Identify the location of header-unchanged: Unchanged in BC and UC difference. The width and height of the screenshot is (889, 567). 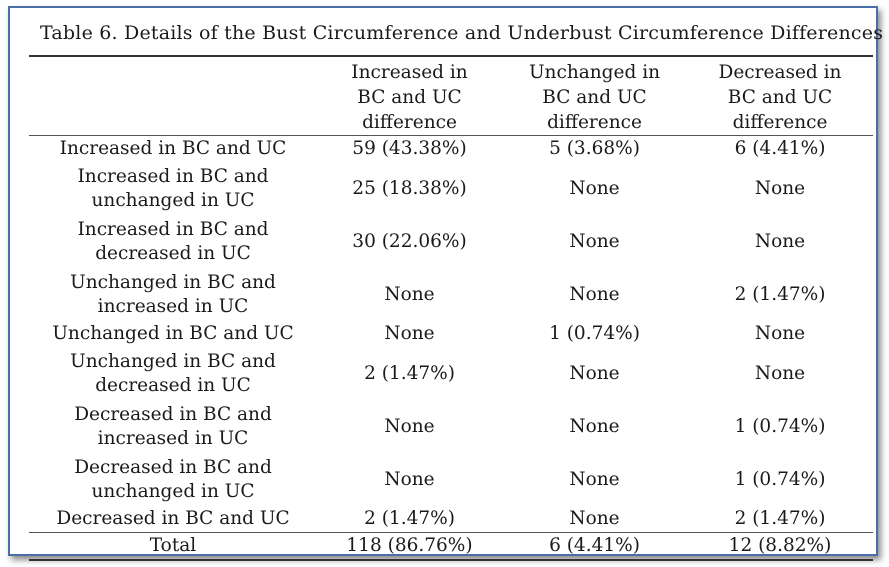
(594, 95).